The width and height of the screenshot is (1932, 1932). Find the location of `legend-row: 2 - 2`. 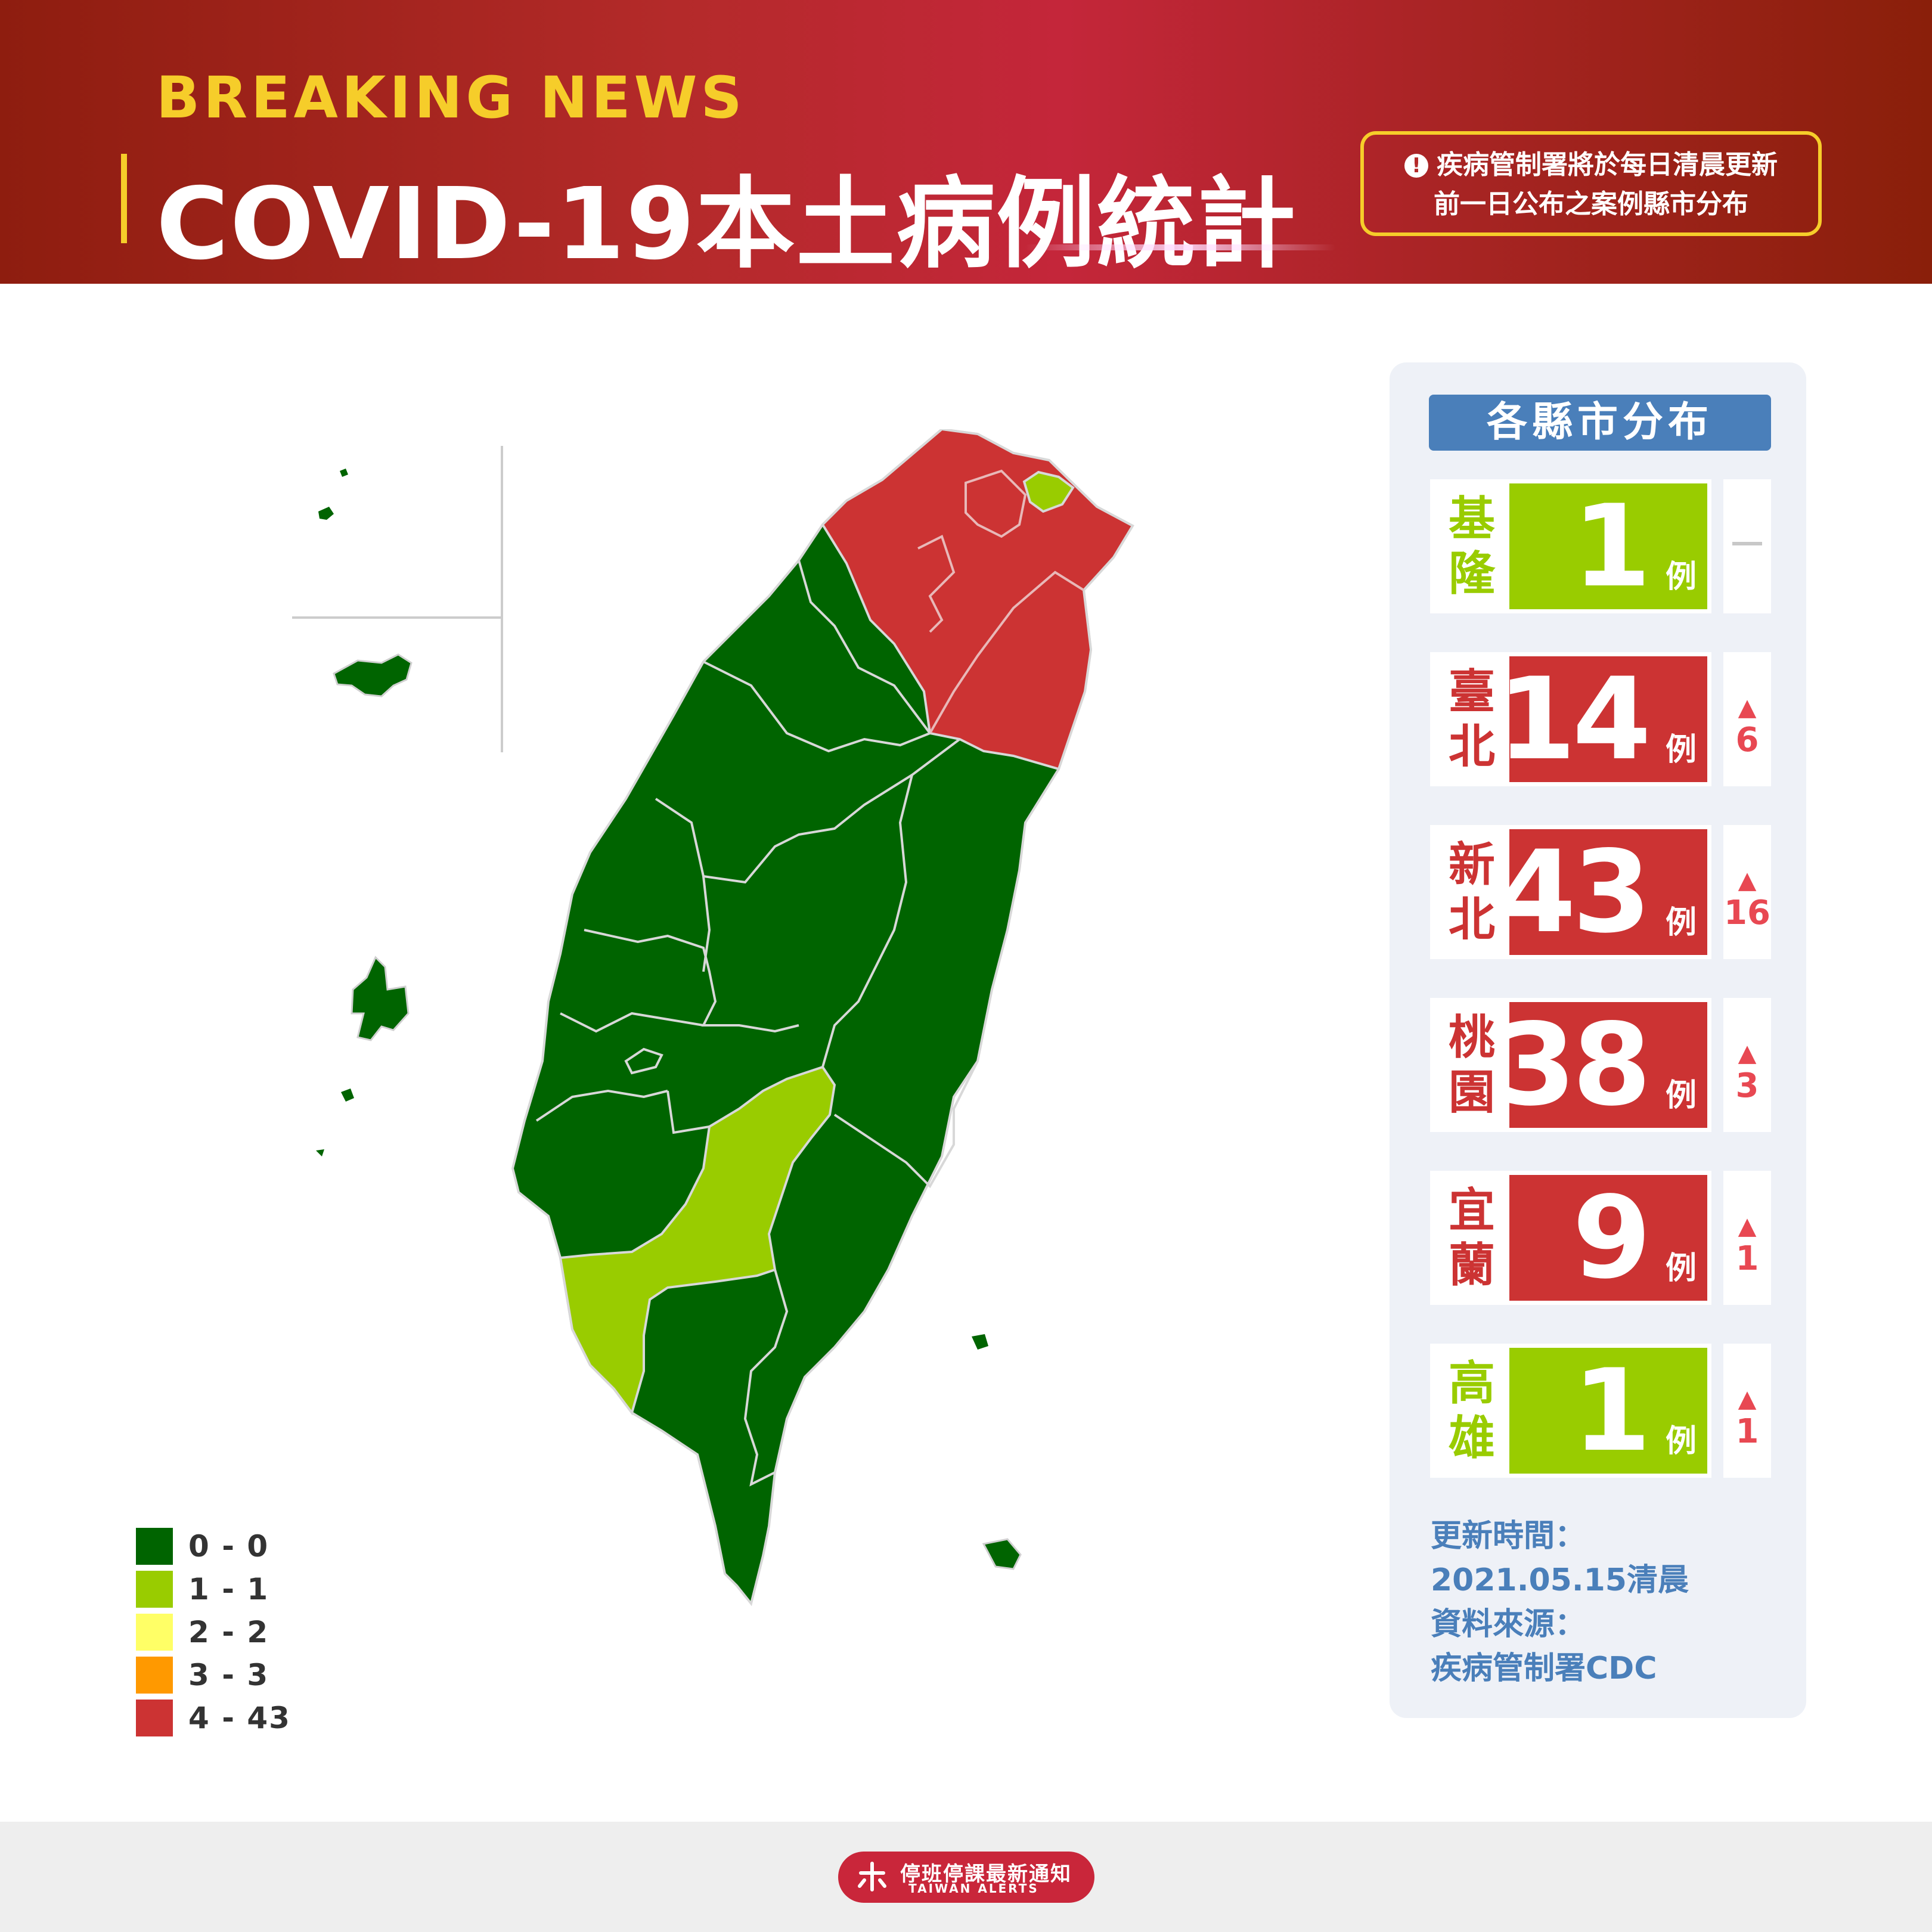

legend-row: 2 - 2 is located at coordinates (213, 1632).